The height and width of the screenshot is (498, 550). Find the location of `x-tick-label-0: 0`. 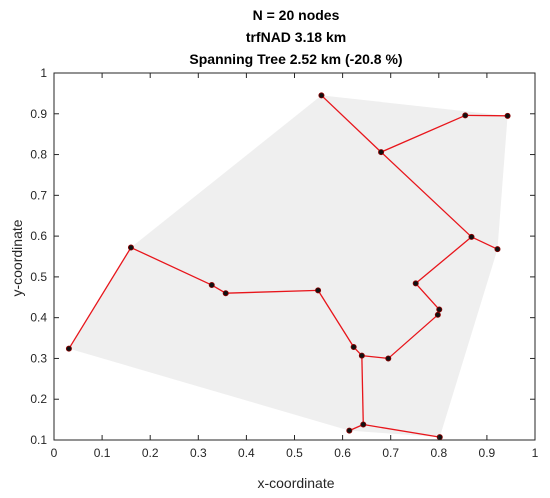

x-tick-label-0: 0 is located at coordinates (54, 453).